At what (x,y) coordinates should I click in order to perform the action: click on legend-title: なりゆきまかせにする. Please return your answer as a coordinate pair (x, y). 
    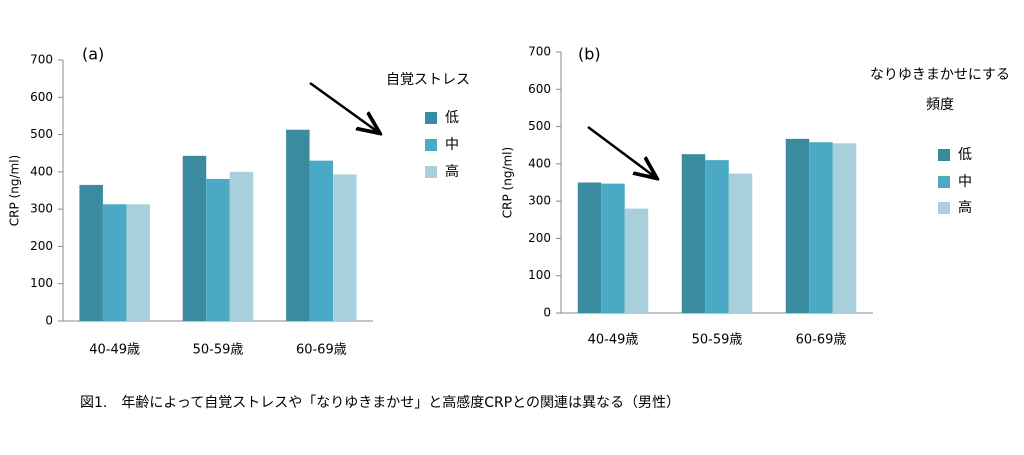
    Looking at the image, I should click on (940, 75).